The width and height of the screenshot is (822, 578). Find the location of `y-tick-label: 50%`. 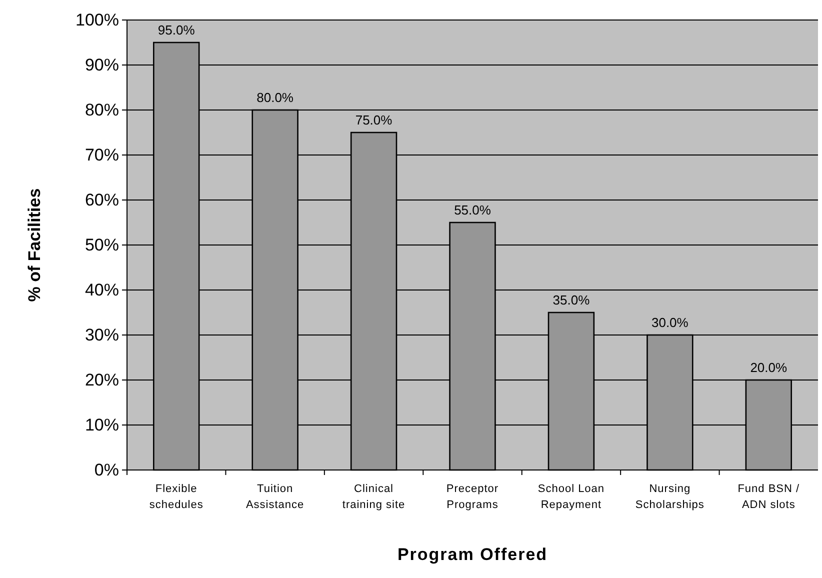

y-tick-label: 50% is located at coordinates (101, 244).